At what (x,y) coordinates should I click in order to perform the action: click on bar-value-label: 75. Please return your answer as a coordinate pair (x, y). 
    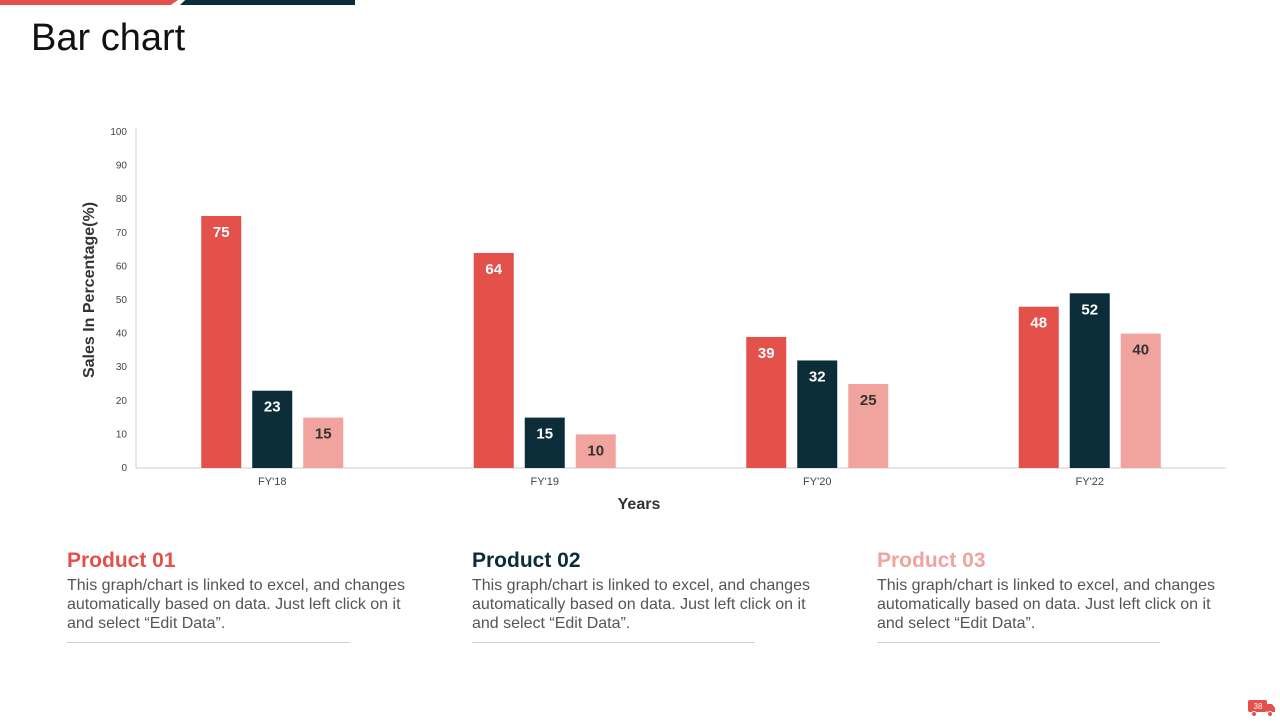
    Looking at the image, I should click on (221, 232).